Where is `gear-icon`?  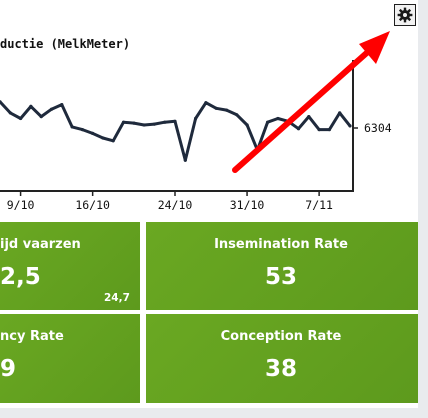
gear-icon is located at coordinates (405, 15).